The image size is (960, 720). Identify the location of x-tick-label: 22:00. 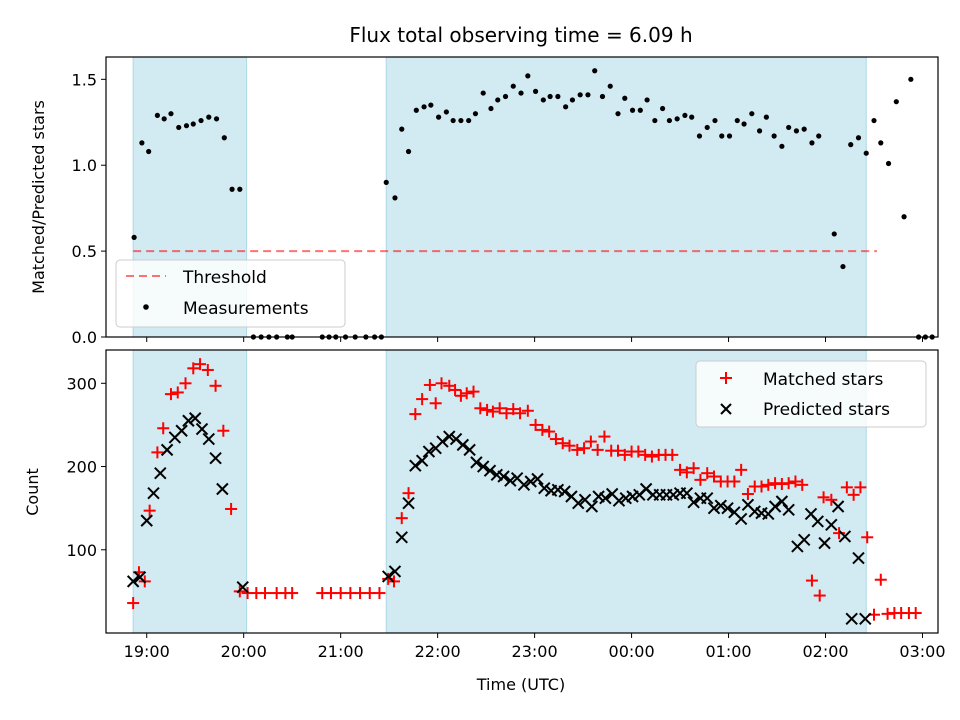
(438, 651).